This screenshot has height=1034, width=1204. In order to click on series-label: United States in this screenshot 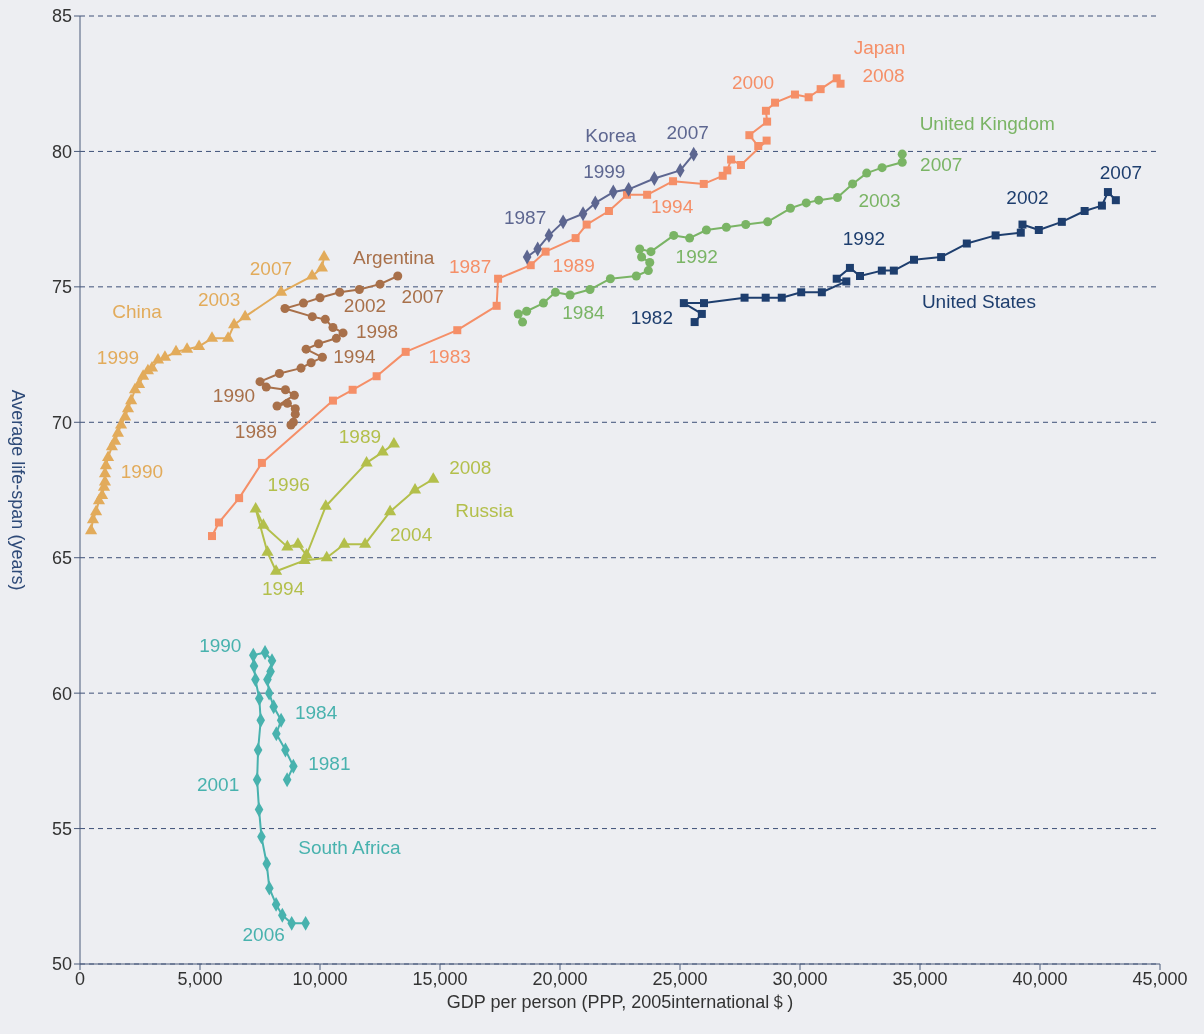, I will do `click(978, 301)`.